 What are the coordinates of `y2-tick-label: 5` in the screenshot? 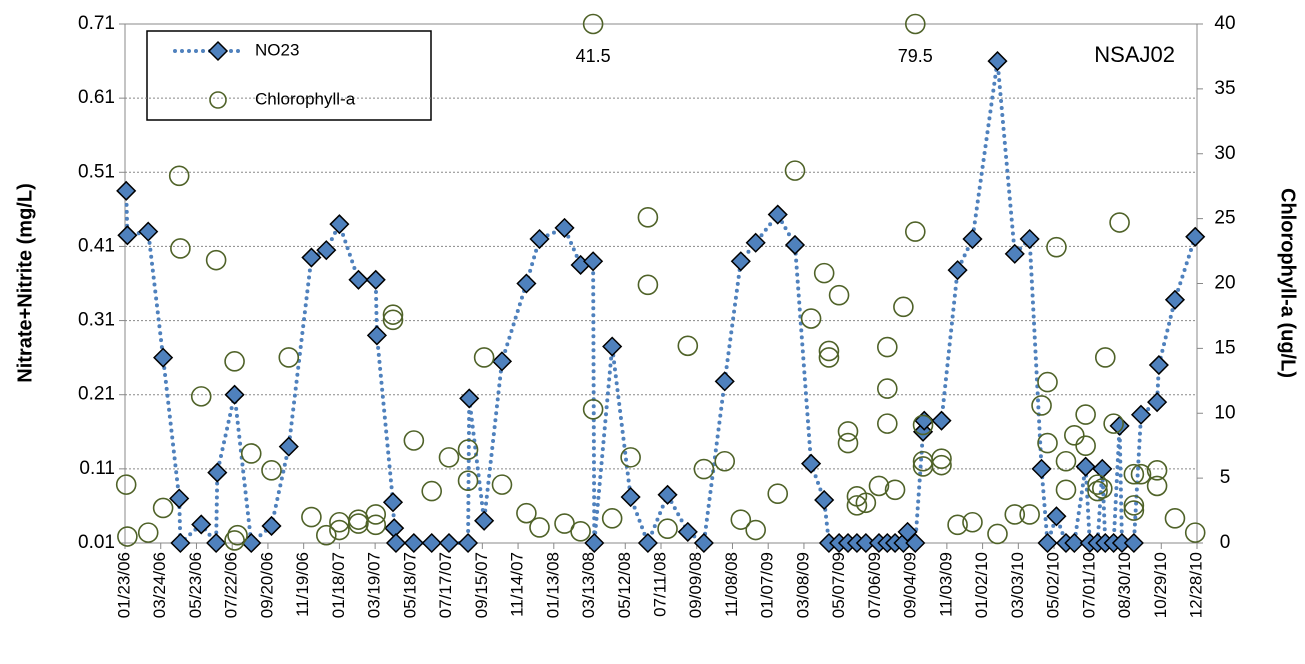 It's located at (1225, 477).